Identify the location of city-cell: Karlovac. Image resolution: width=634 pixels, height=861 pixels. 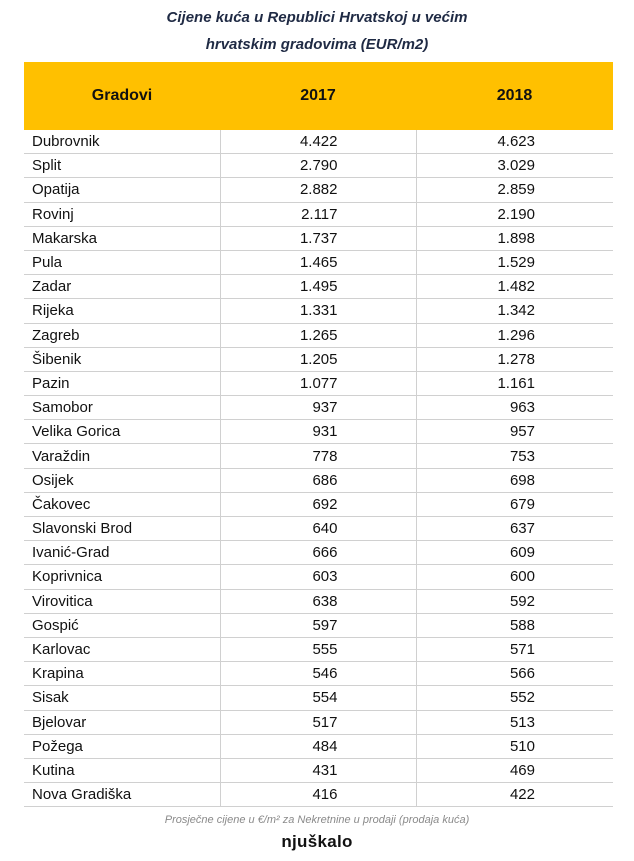
(122, 650).